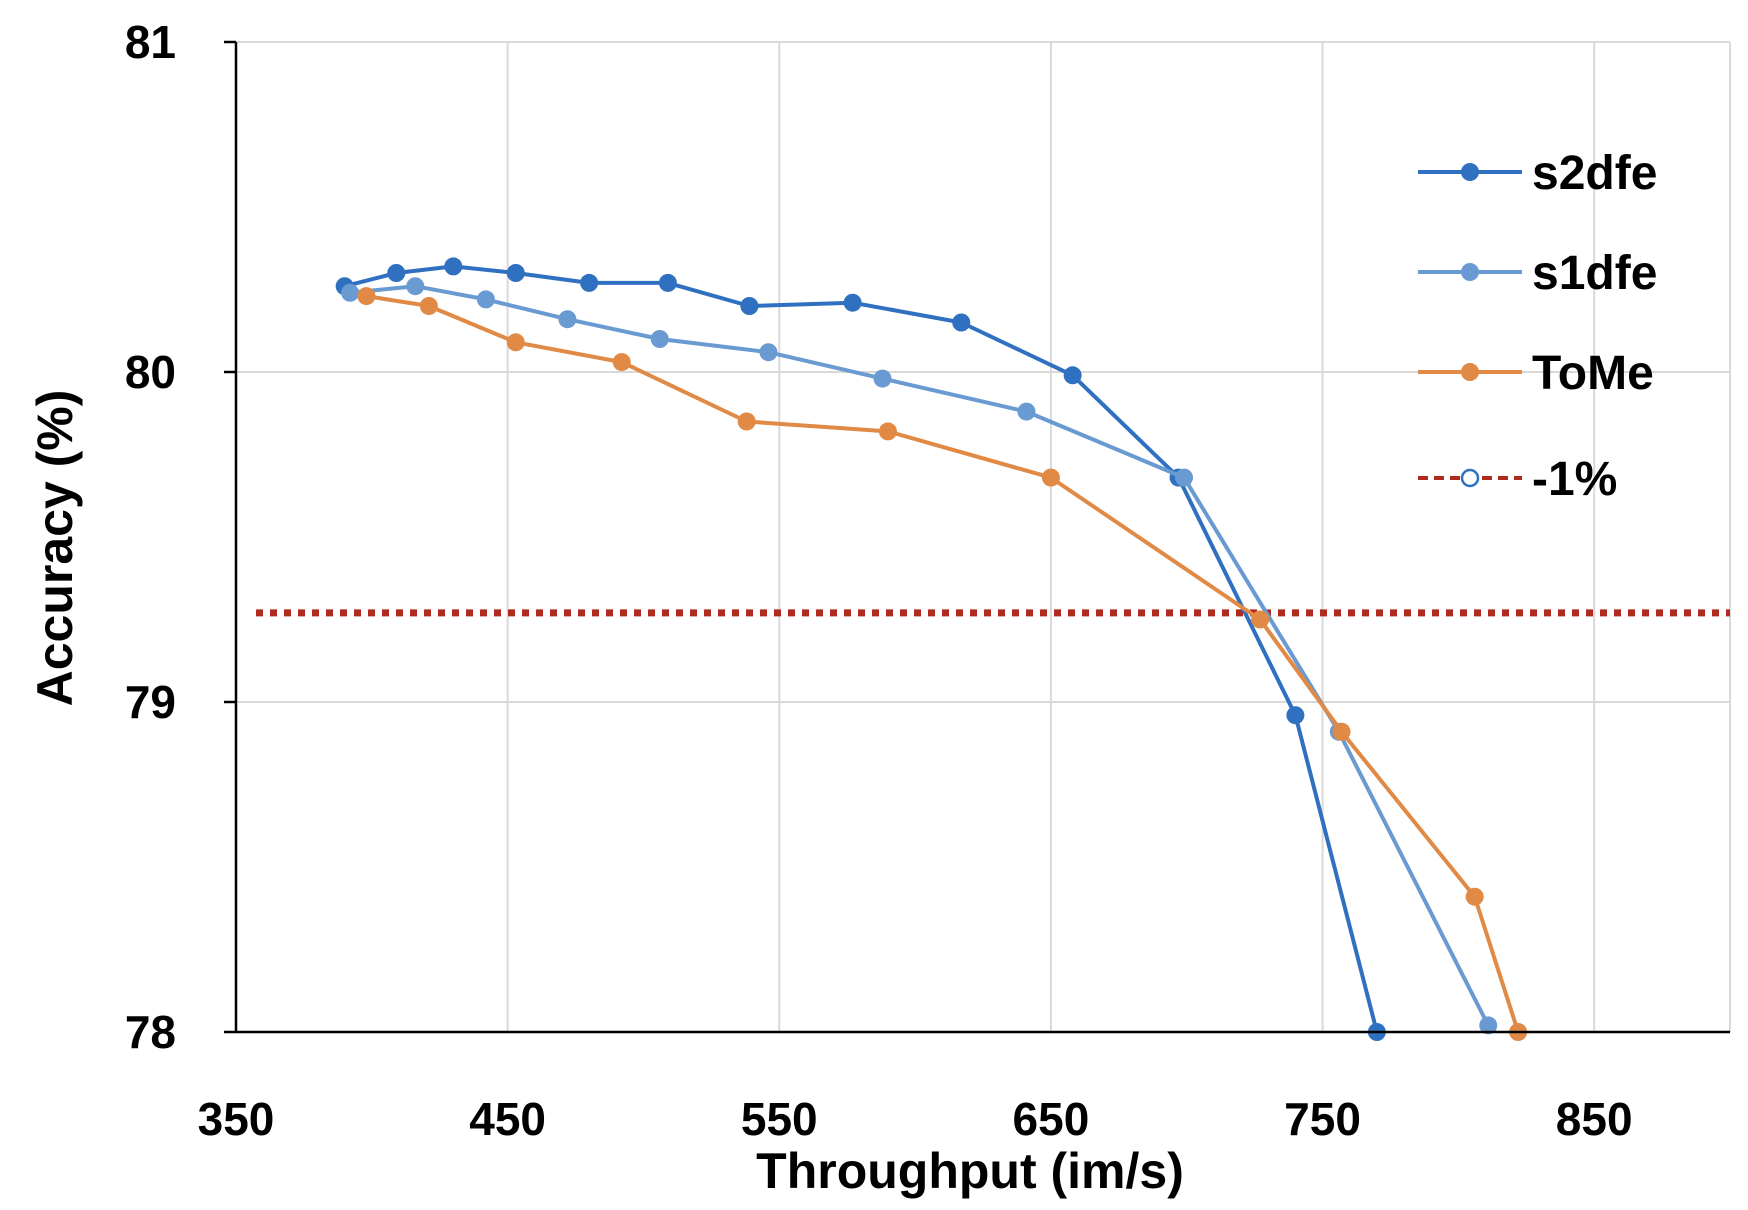  I want to click on y-tick-label-80: 80, so click(150, 372).